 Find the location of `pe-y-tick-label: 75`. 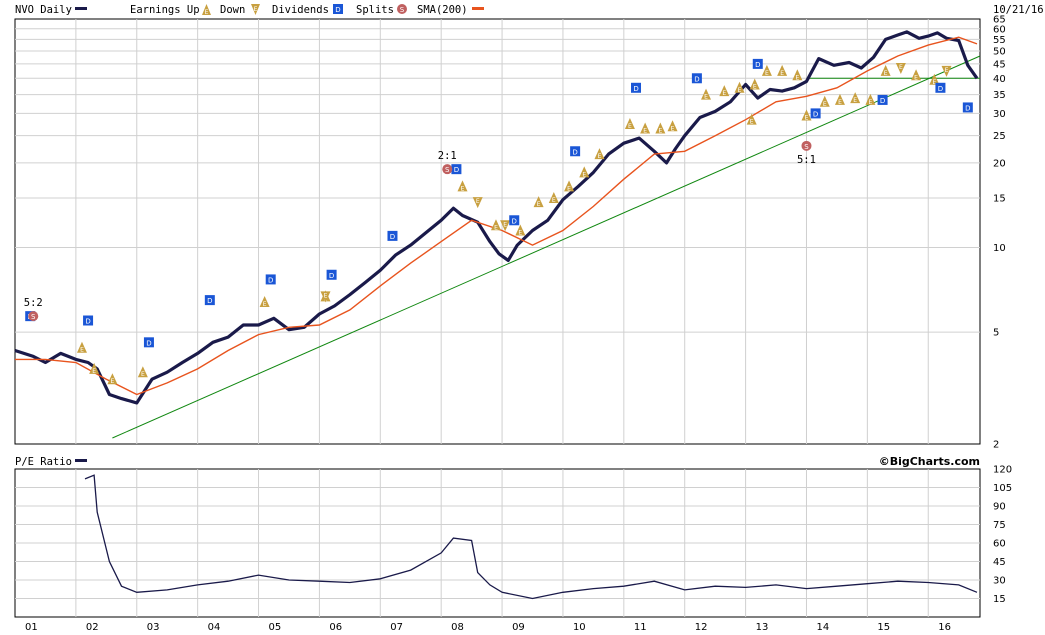

pe-y-tick-label: 75 is located at coordinates (999, 525).